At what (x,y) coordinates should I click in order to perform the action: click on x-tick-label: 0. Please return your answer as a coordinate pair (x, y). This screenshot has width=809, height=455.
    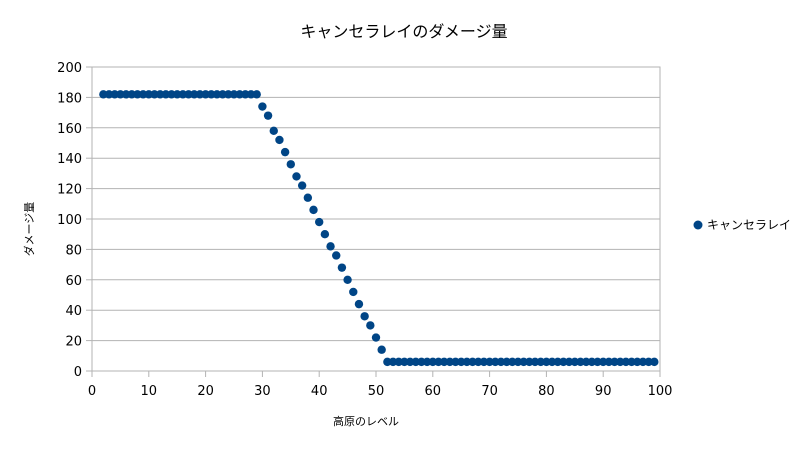
    Looking at the image, I should click on (92, 391).